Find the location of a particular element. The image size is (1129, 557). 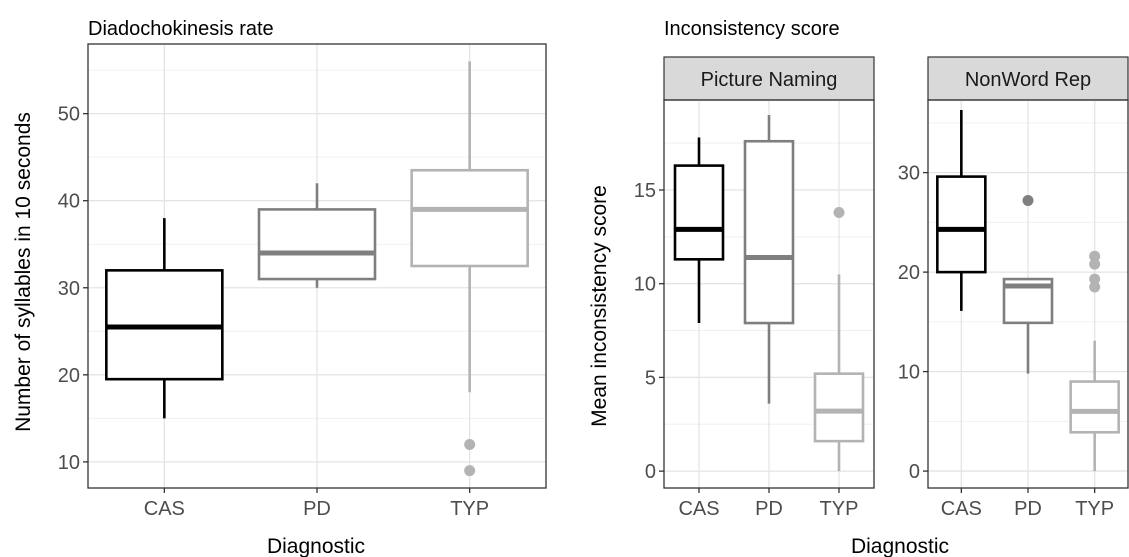

y-tick-label: 5 is located at coordinates (650, 378).